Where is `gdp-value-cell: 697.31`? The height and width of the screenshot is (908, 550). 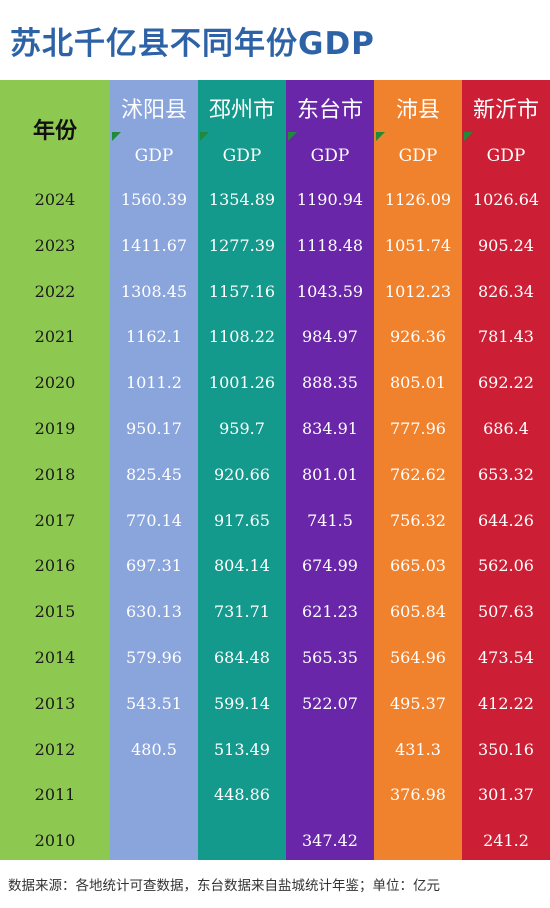
gdp-value-cell: 697.31 is located at coordinates (154, 566).